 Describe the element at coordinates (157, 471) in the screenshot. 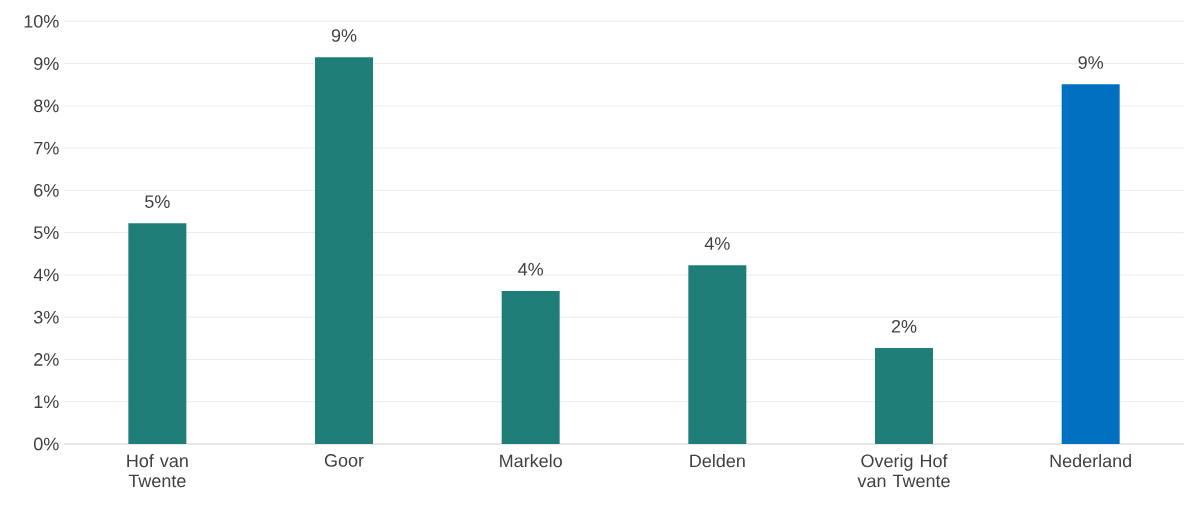

I see `x-tick-label: Hof van Twente` at that location.